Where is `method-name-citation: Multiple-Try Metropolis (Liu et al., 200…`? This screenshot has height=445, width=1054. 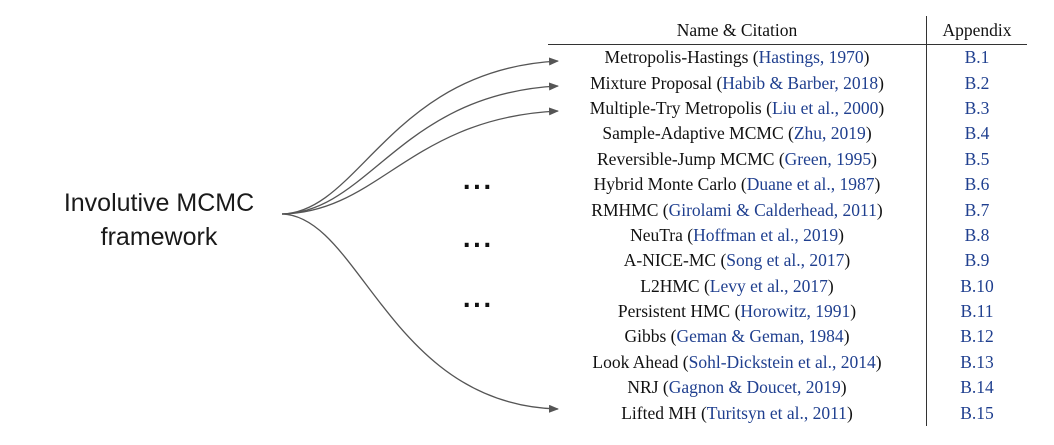
method-name-citation: Multiple-Try Metropolis (Liu et al., 200… is located at coordinates (737, 107).